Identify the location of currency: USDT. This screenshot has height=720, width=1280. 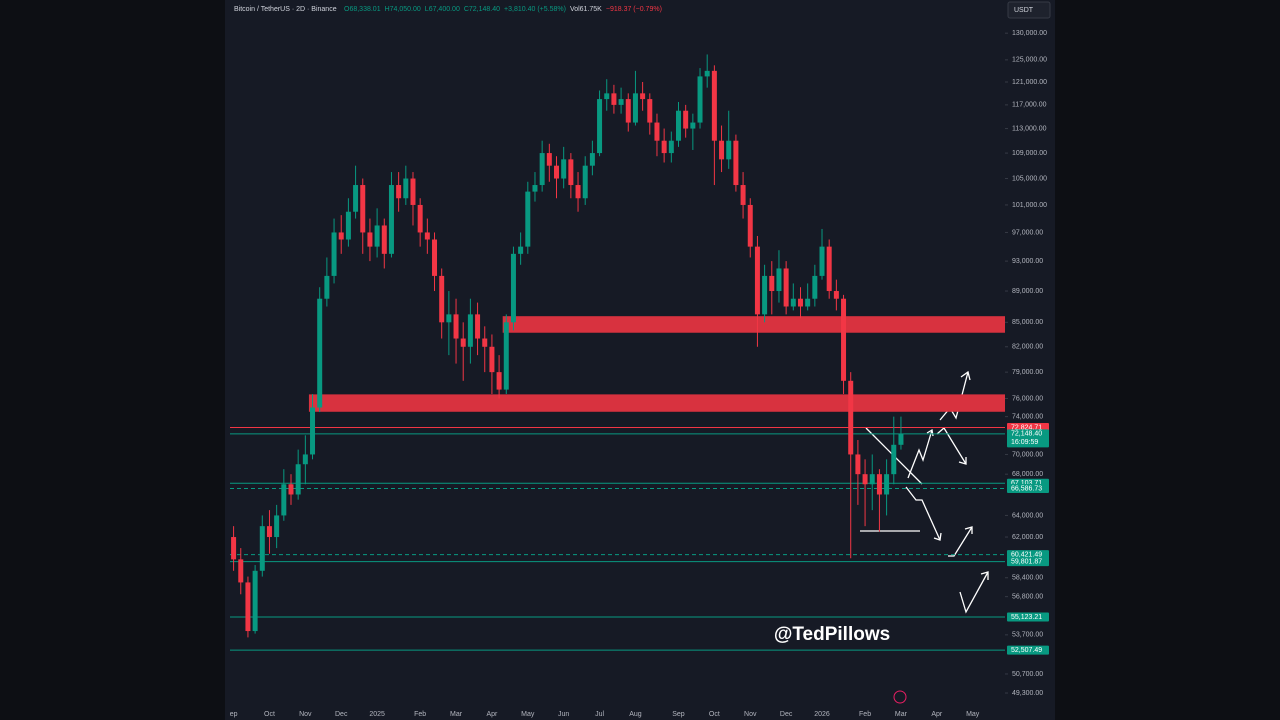
(1024, 10).